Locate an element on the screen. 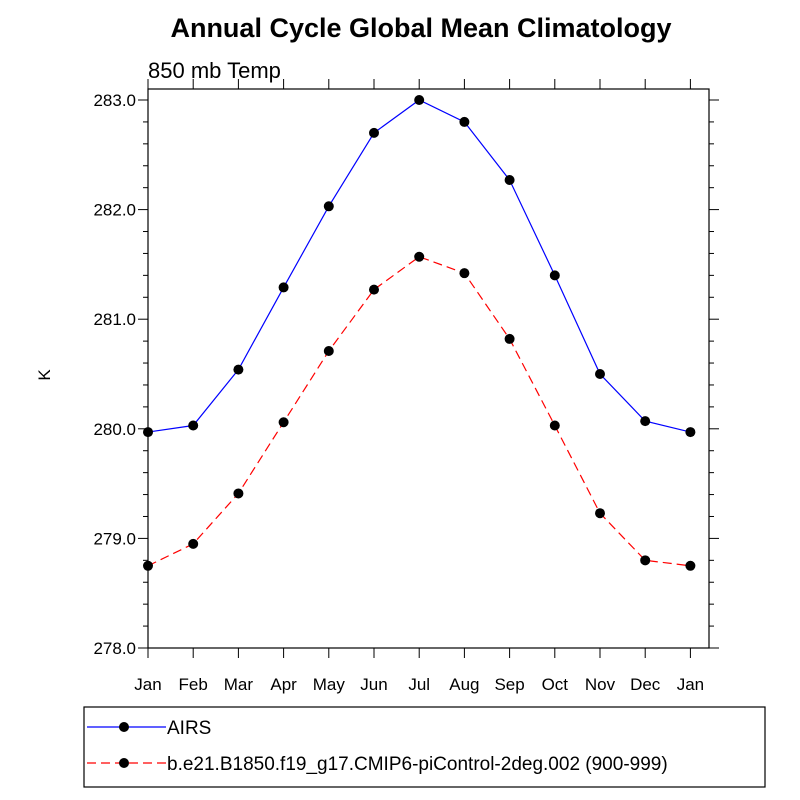  x-tick-label: May is located at coordinates (329, 684).